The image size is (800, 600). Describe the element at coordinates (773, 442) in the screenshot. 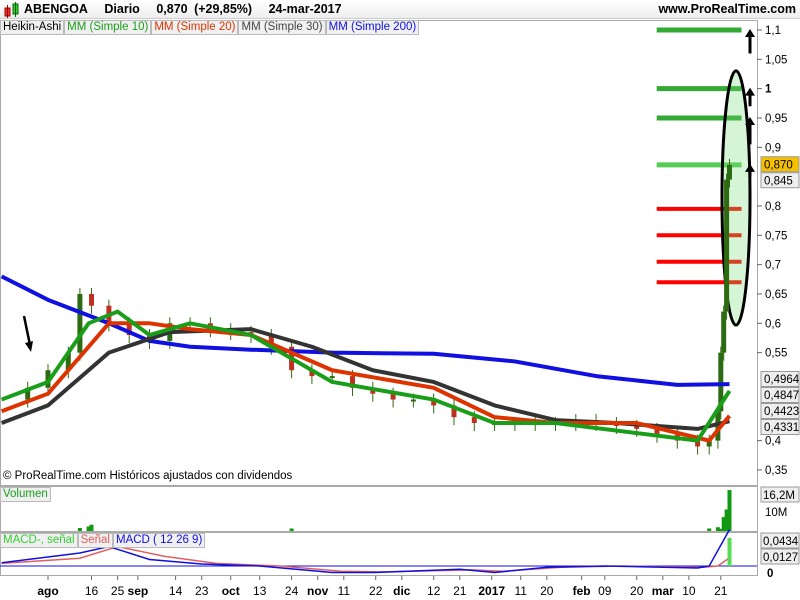

I see `y-tick-label: 0,4` at that location.